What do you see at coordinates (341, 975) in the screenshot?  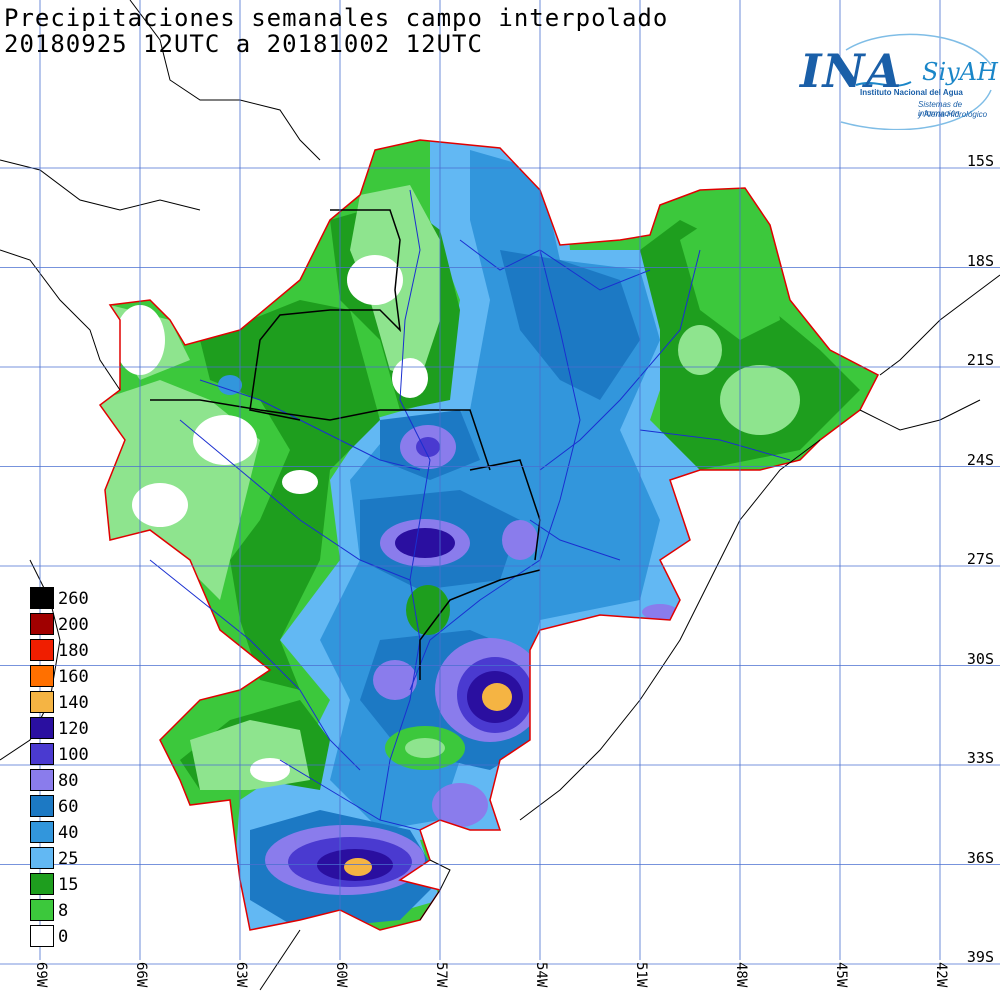 I see `longitude-label: 60W` at bounding box center [341, 975].